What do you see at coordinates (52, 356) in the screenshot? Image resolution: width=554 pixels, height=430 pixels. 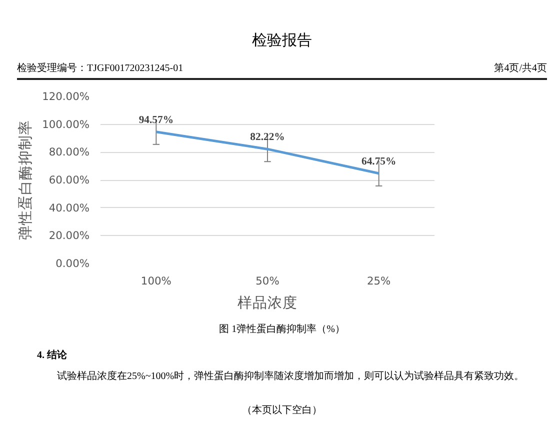 I see `text: 4. 结论` at bounding box center [52, 356].